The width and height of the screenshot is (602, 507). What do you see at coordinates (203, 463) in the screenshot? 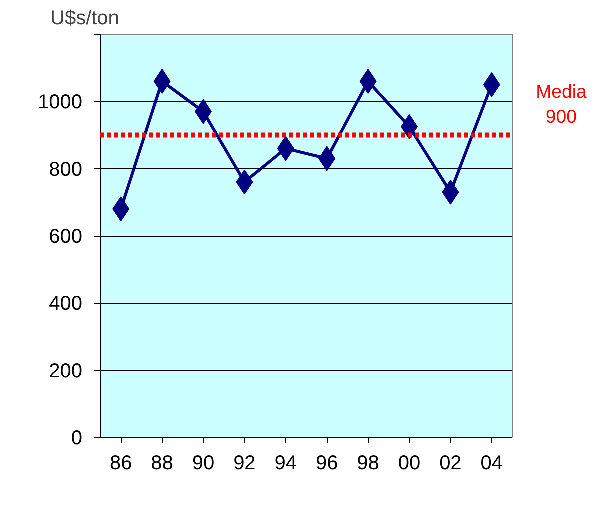
I see `x-tick-label: 90` at bounding box center [203, 463].